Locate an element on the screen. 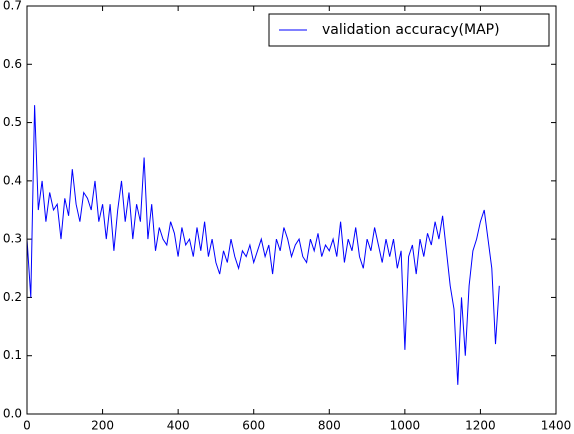  y-tick-label: 0.6 is located at coordinates (12, 64).